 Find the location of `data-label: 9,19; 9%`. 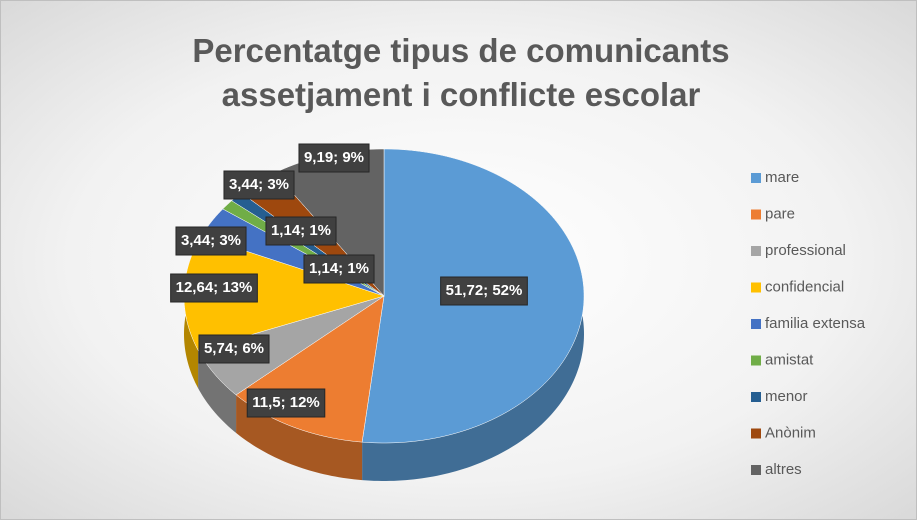

data-label: 9,19; 9% is located at coordinates (334, 157).